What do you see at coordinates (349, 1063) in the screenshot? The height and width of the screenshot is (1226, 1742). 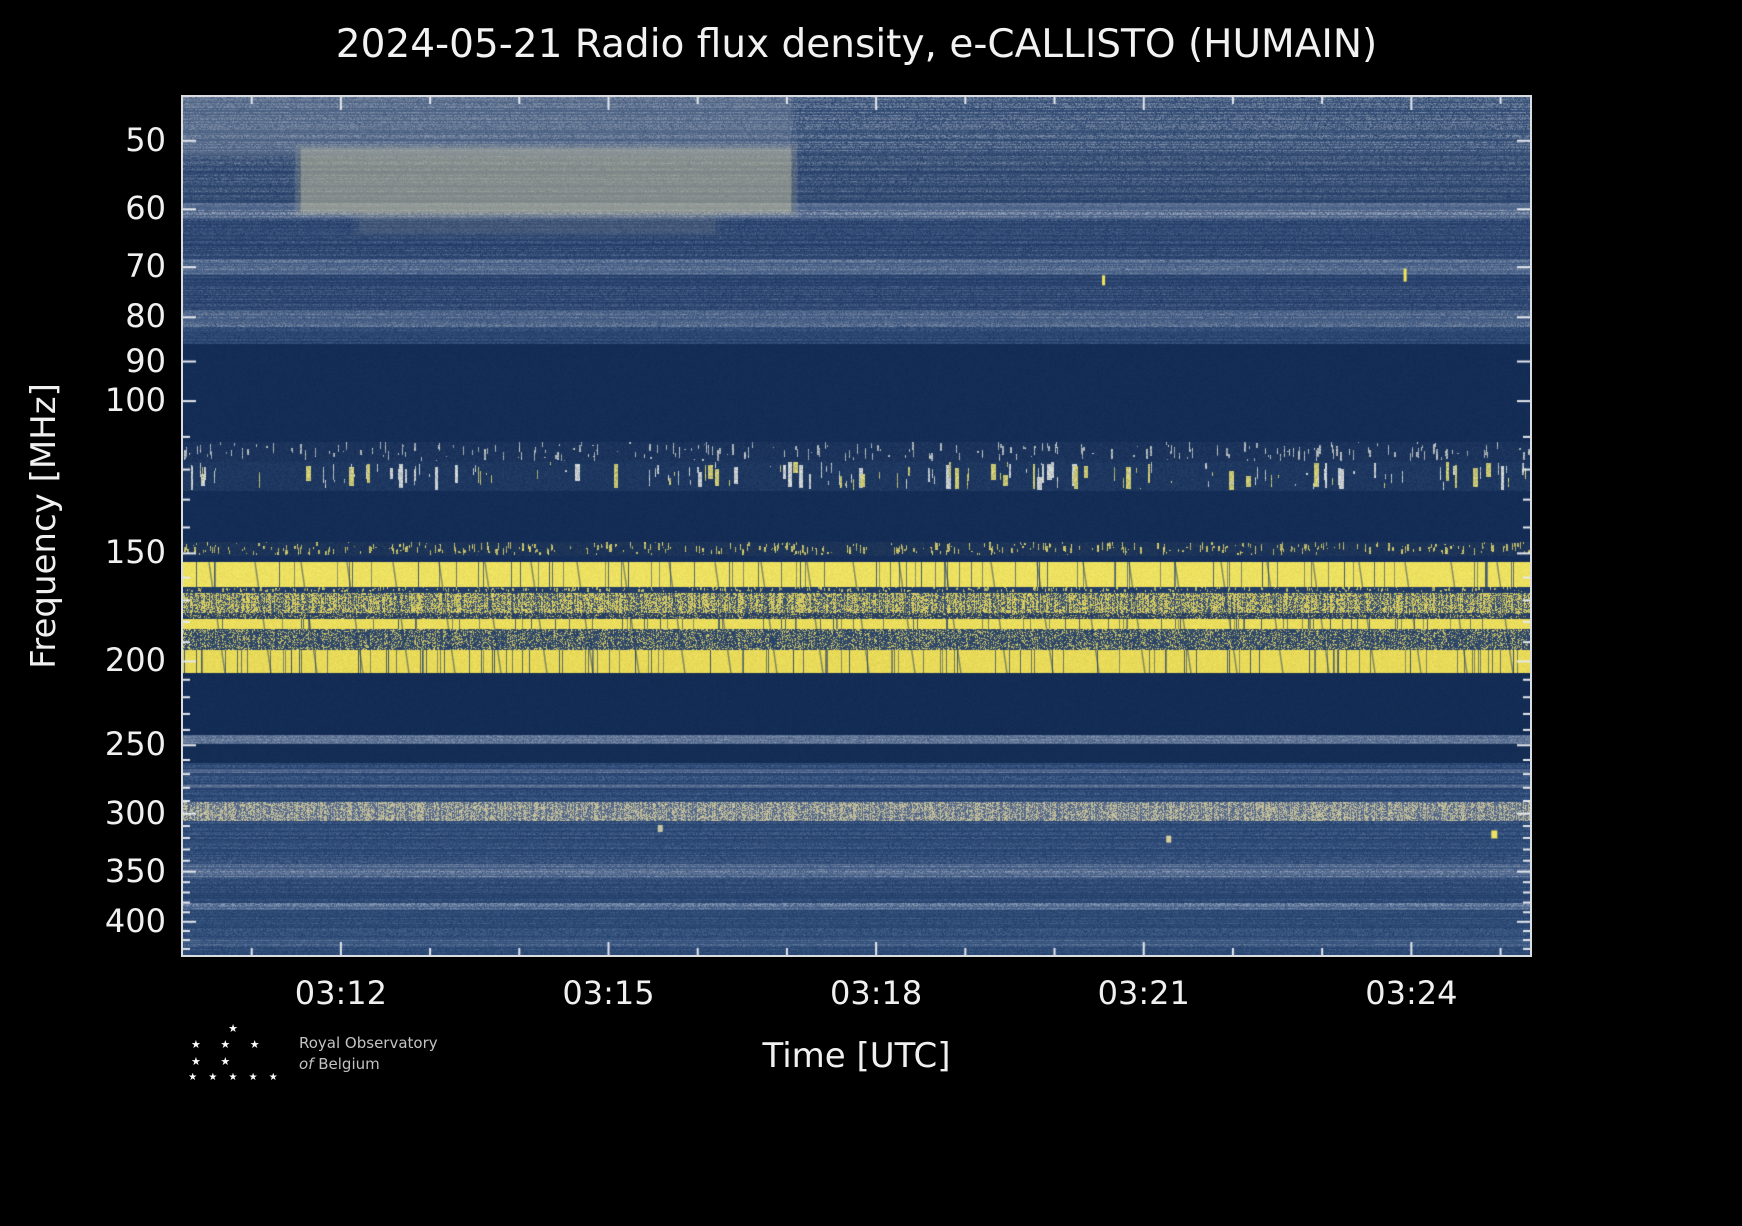 I see `rob-logo-line2-main: Belgium` at bounding box center [349, 1063].